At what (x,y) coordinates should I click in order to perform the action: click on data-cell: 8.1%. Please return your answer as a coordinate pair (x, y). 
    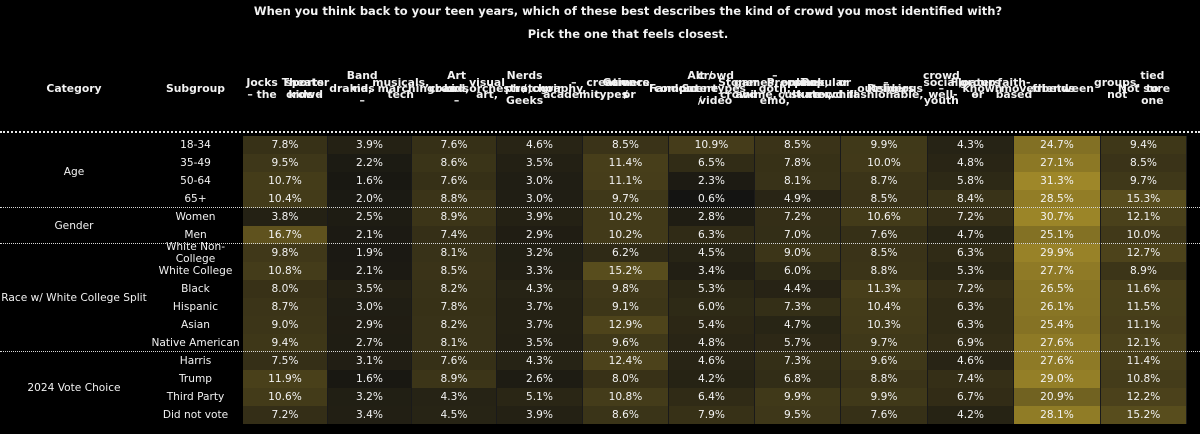
    Looking at the image, I should click on (454, 253).